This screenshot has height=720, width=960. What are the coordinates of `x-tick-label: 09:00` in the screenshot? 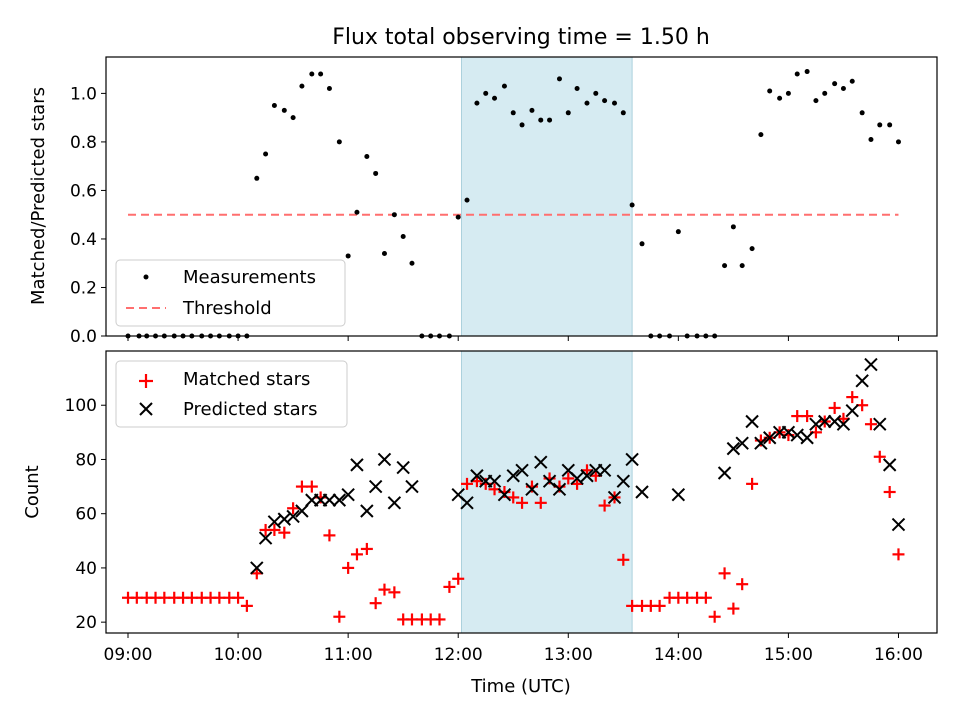 It's located at (128, 655).